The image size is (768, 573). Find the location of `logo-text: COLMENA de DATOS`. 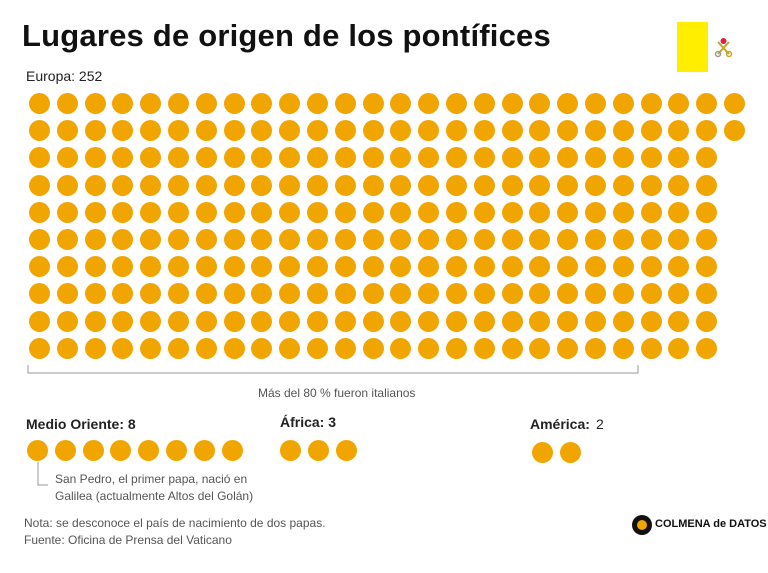

logo-text: COLMENA de DATOS is located at coordinates (711, 524).